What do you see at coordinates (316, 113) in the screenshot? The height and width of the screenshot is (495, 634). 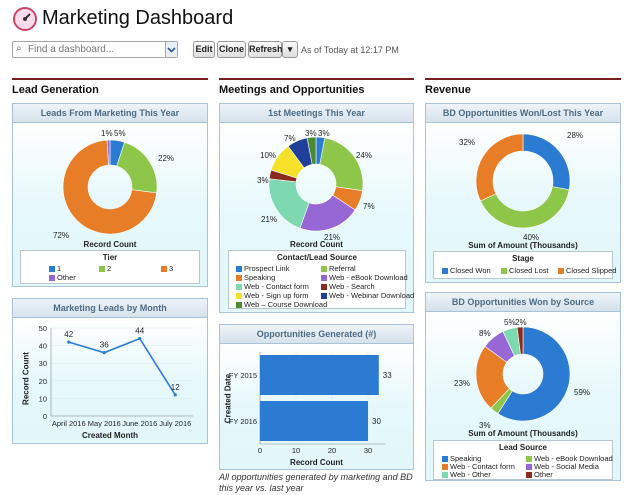 I see `widget-title: 1st Meetings This Year` at bounding box center [316, 113].